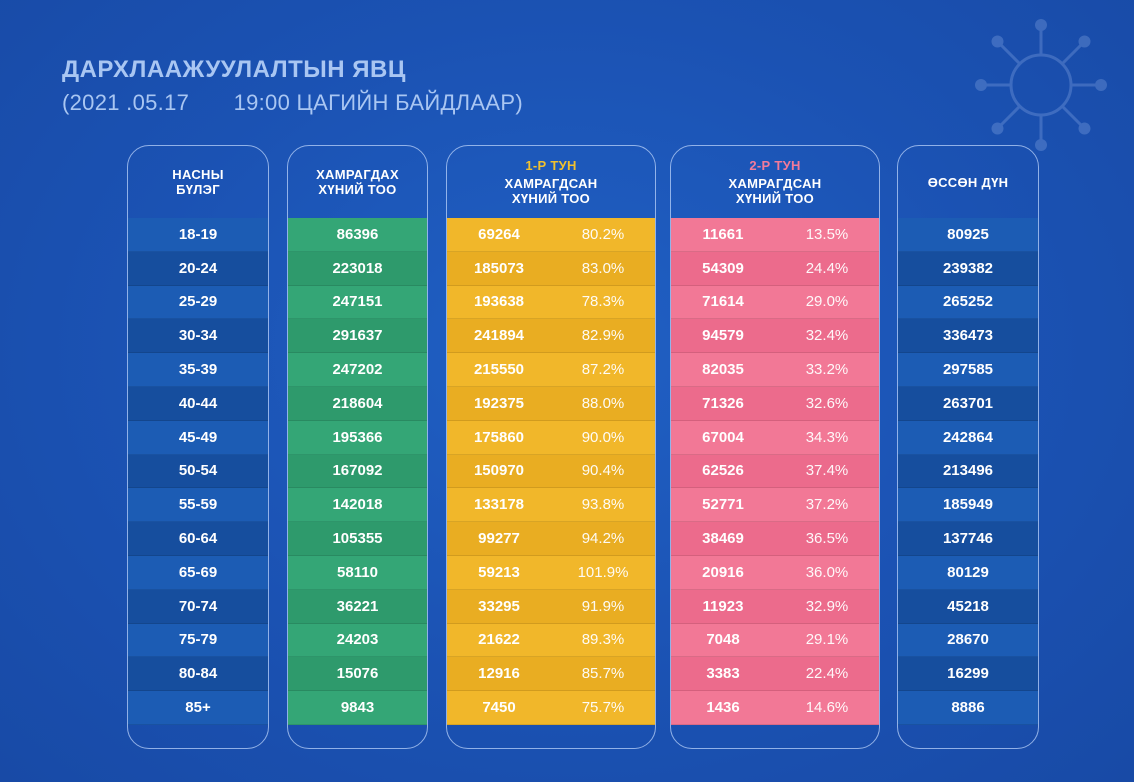 This screenshot has width=1134, height=782. Describe the element at coordinates (603, 437) in the screenshot. I see `dose-1-percent: 90.0%` at that location.